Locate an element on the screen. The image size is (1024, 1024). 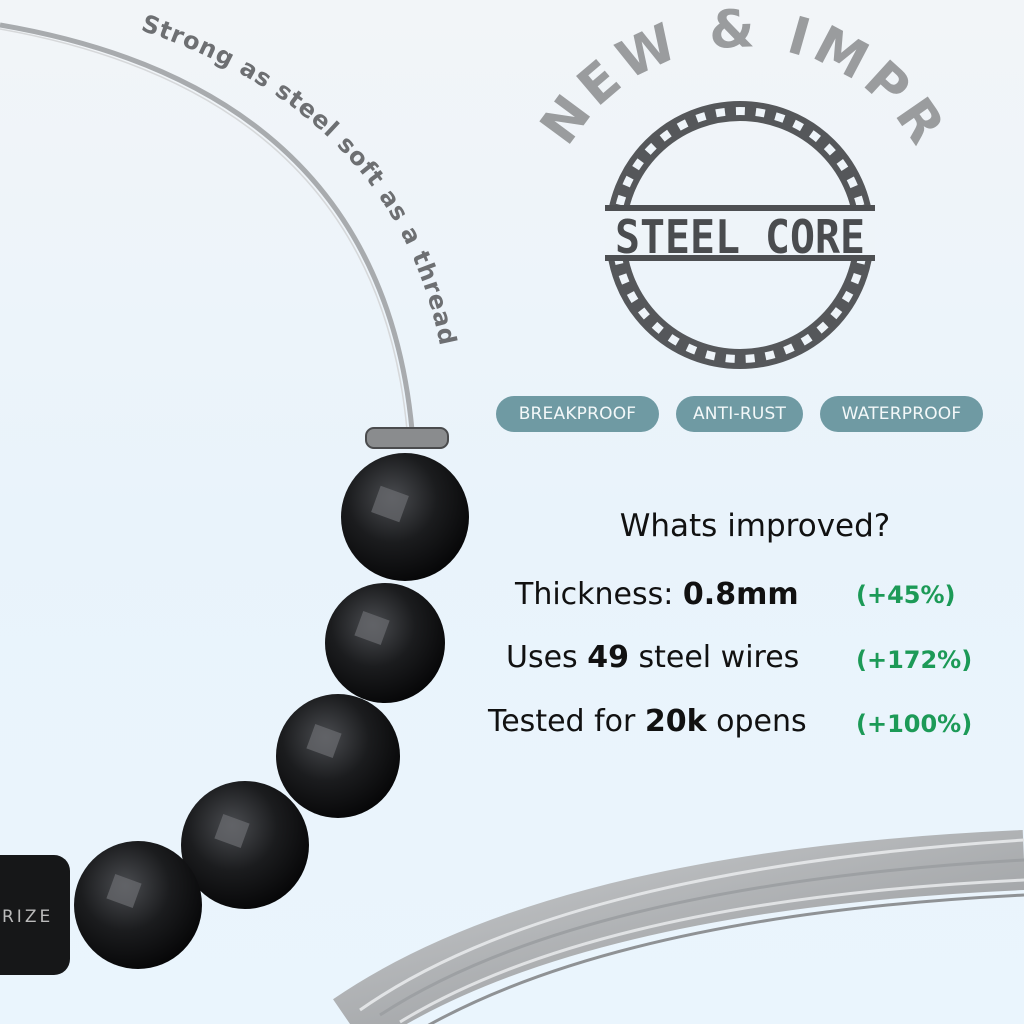
row-label: Thickness: is located at coordinates (599, 594).